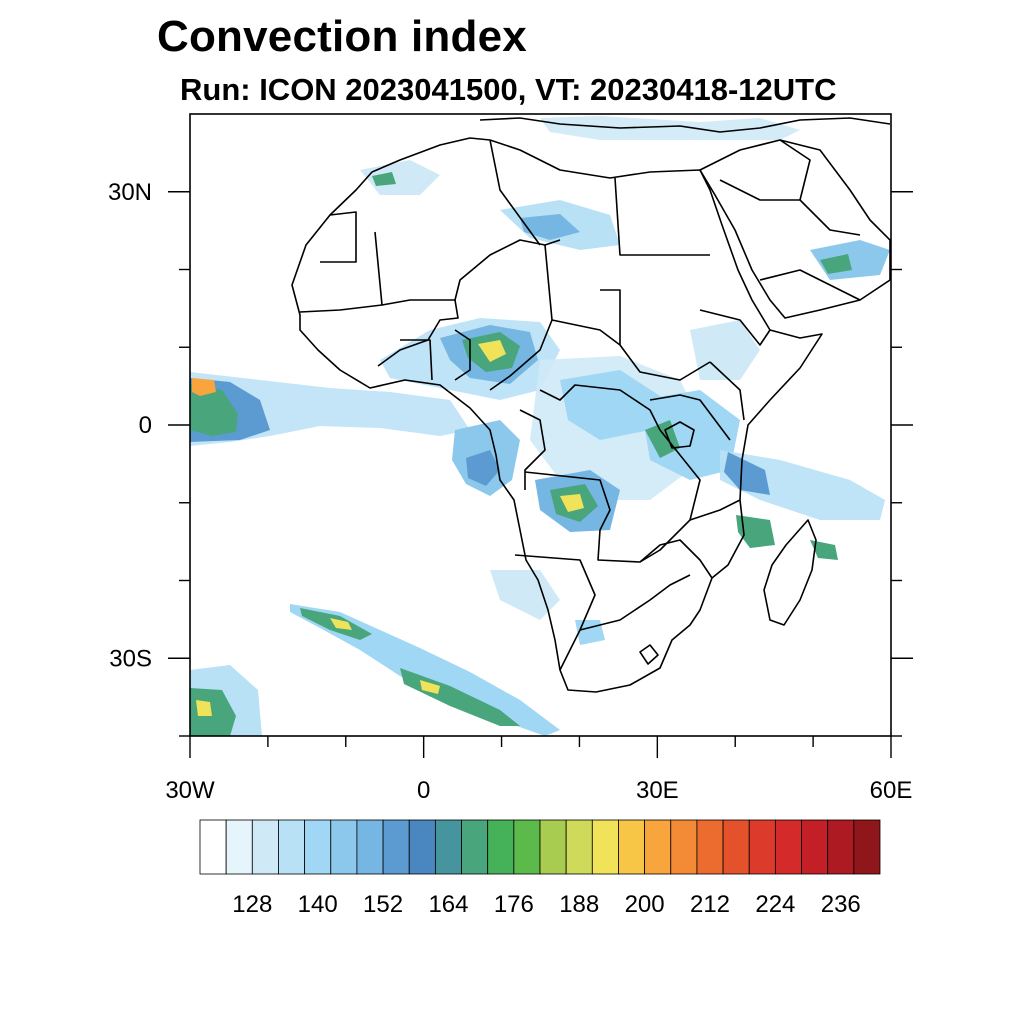 The width and height of the screenshot is (1024, 1024). I want to click on lake-victoria, so click(679, 435).